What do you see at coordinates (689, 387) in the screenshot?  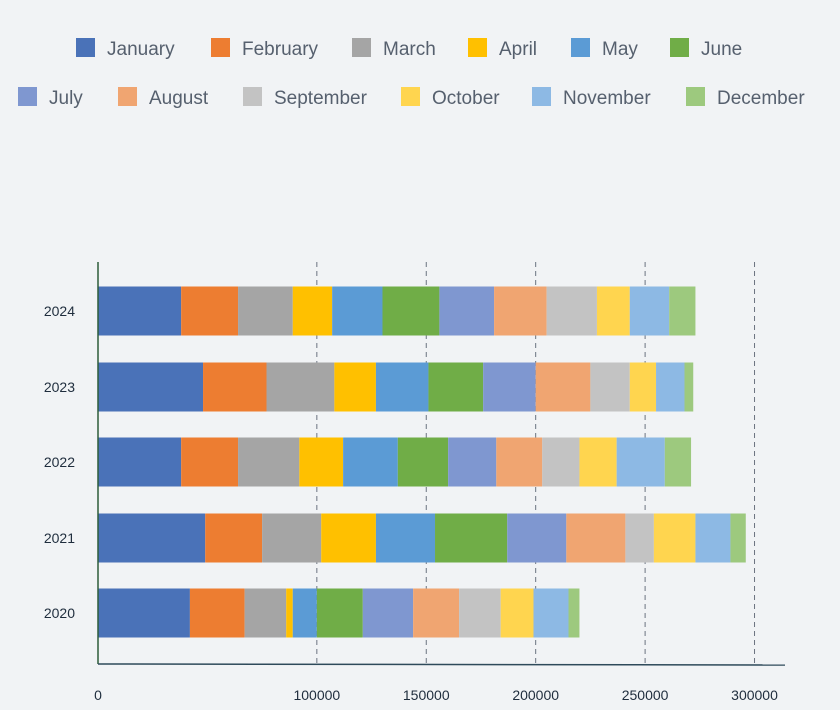 I see `bar-2023-december` at bounding box center [689, 387].